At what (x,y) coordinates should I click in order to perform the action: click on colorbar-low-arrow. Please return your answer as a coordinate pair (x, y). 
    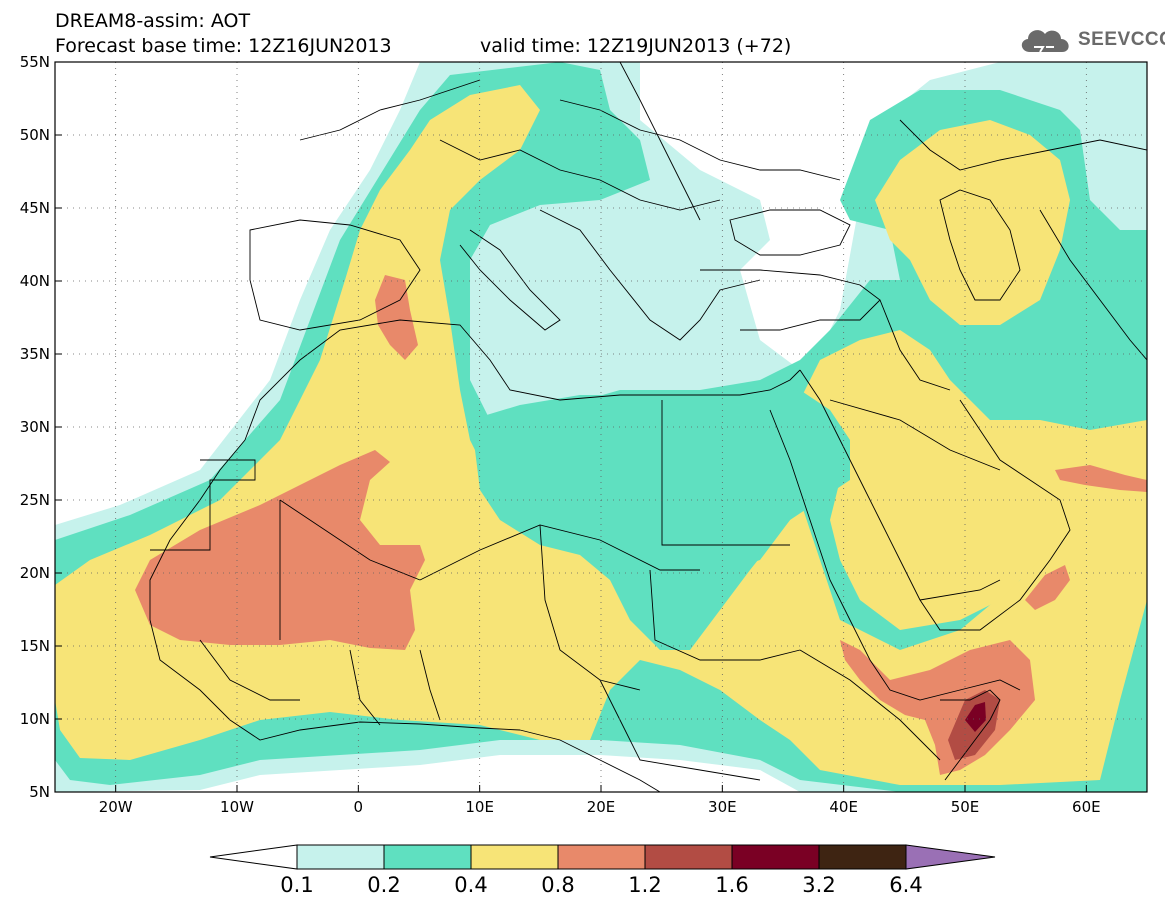
    Looking at the image, I should click on (253, 857).